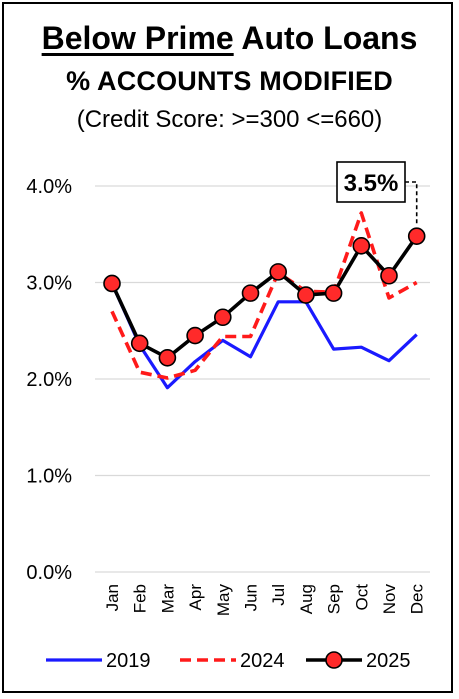 This screenshot has height=699, width=459. I want to click on y-tick-label: 0.0%, so click(49, 573).